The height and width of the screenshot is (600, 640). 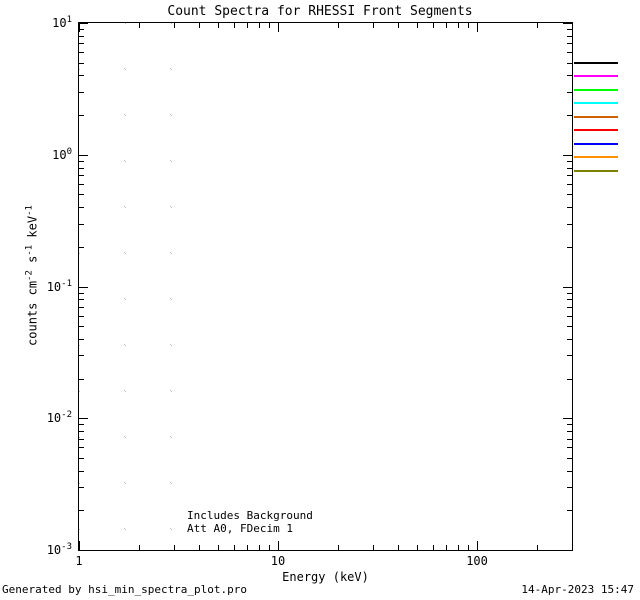 I want to click on page-title: Count Spectra for RHESSI Front Segments, so click(x=320, y=11).